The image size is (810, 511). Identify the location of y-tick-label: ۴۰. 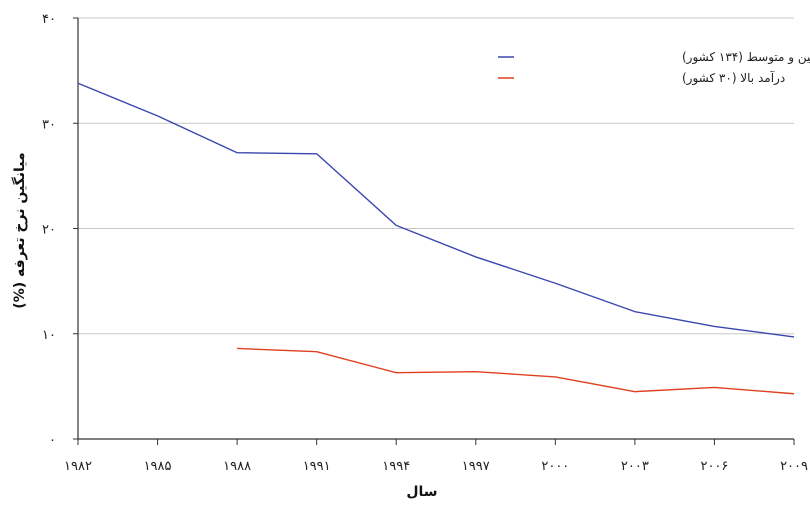
(49, 19).